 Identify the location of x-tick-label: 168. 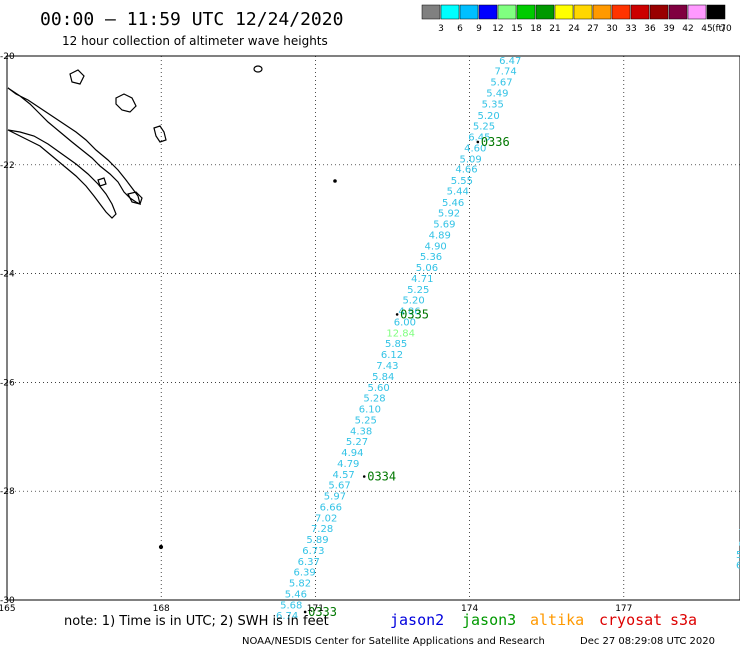
(161, 609).